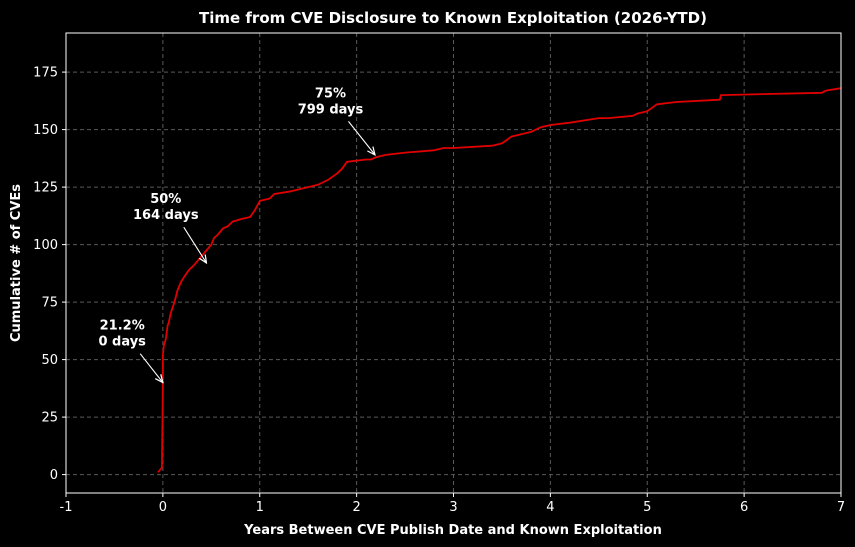 Image resolution: width=855 pixels, height=547 pixels. Describe the element at coordinates (16, 263) in the screenshot. I see `y-axis-label: Cumulative # of CVEs` at that location.